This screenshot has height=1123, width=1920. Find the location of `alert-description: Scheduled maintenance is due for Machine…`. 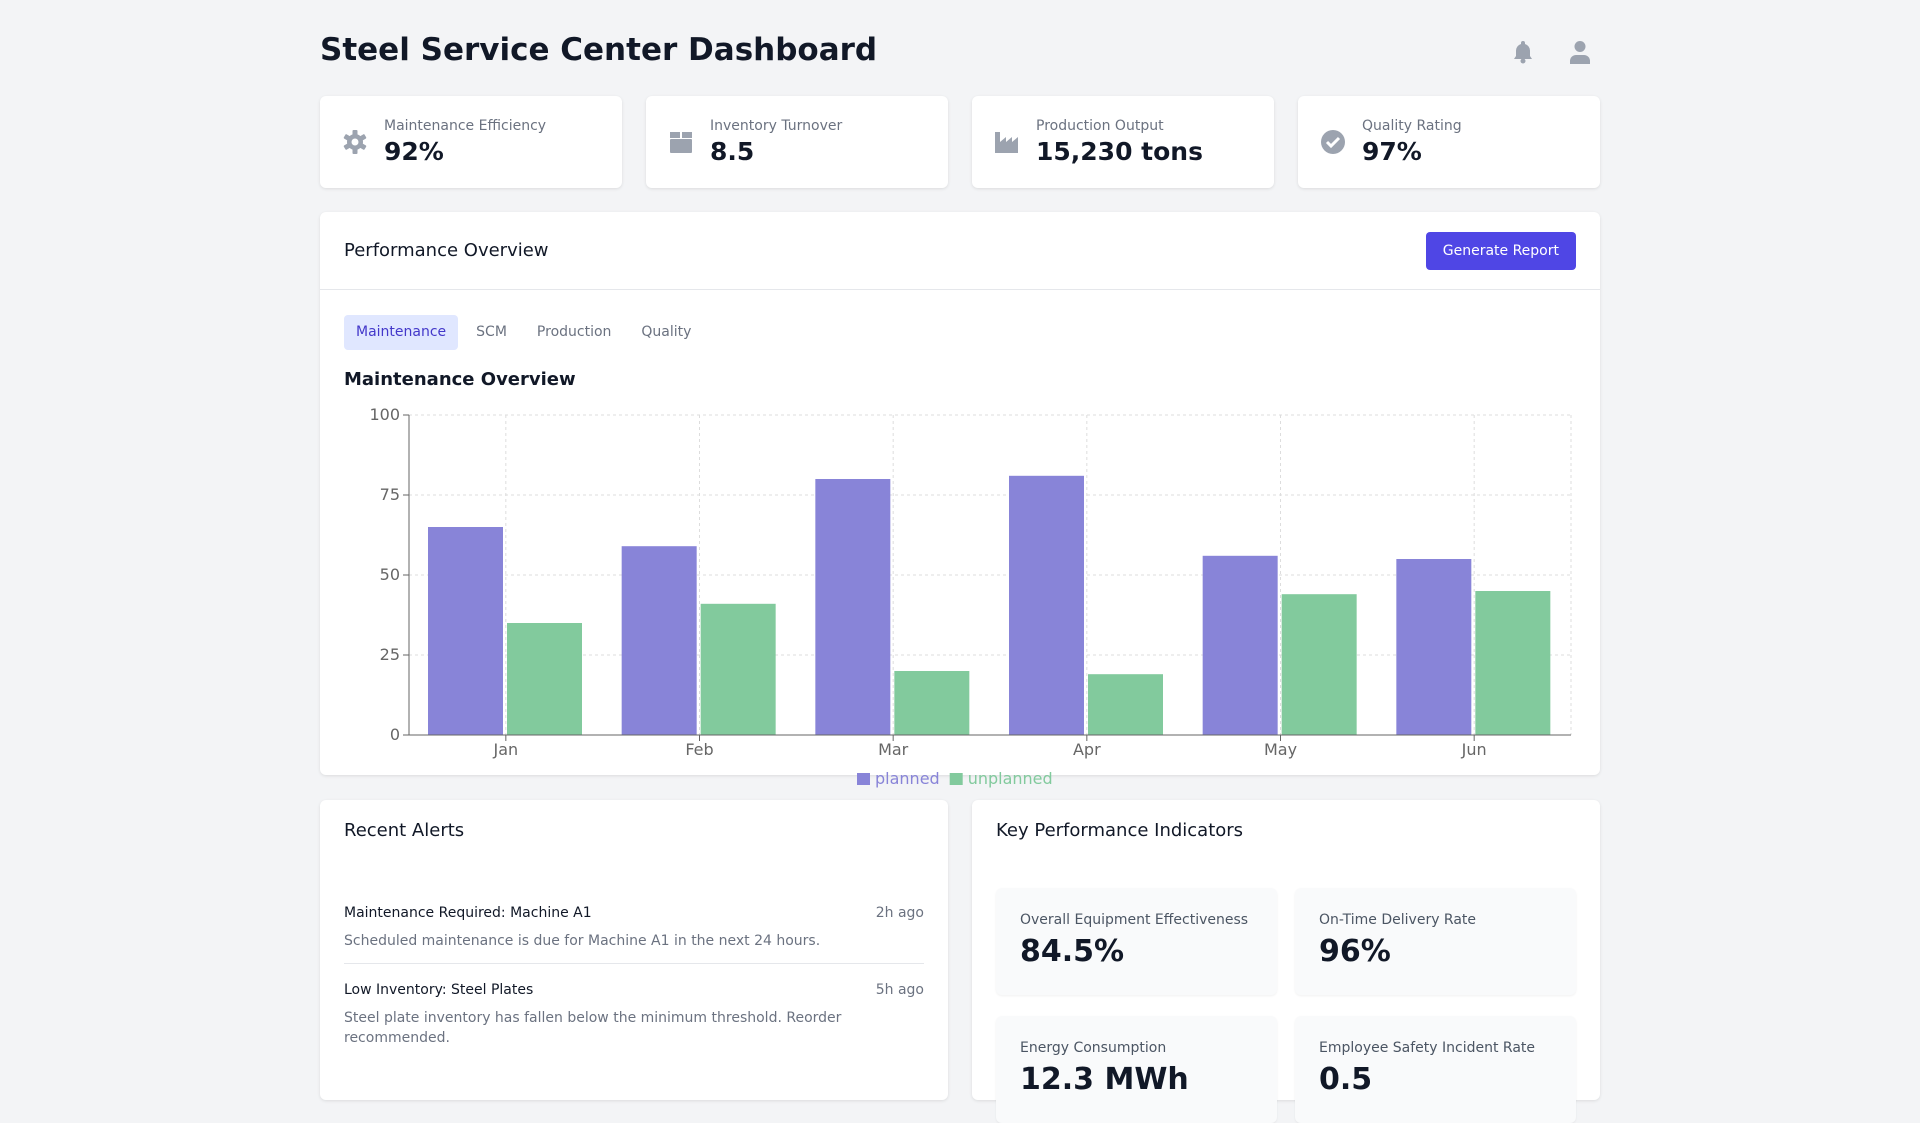

alert-description: Scheduled maintenance is due for Machine… is located at coordinates (582, 941).